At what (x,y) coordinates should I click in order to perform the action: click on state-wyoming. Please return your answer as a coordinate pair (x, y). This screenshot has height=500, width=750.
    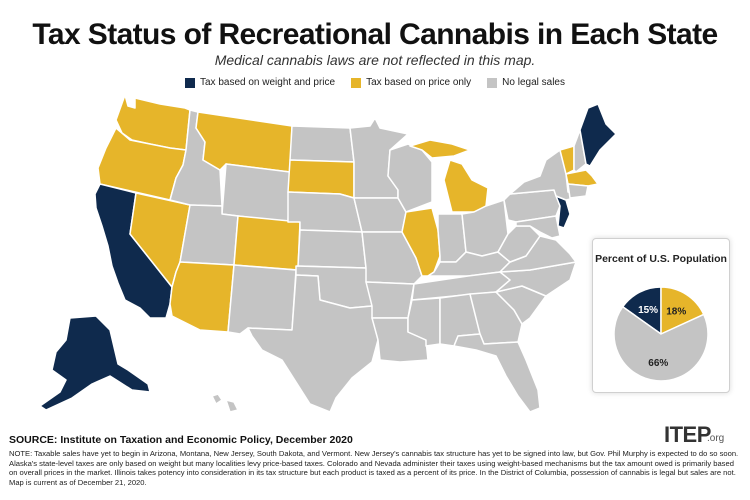
    Looking at the image, I should click on (256, 193).